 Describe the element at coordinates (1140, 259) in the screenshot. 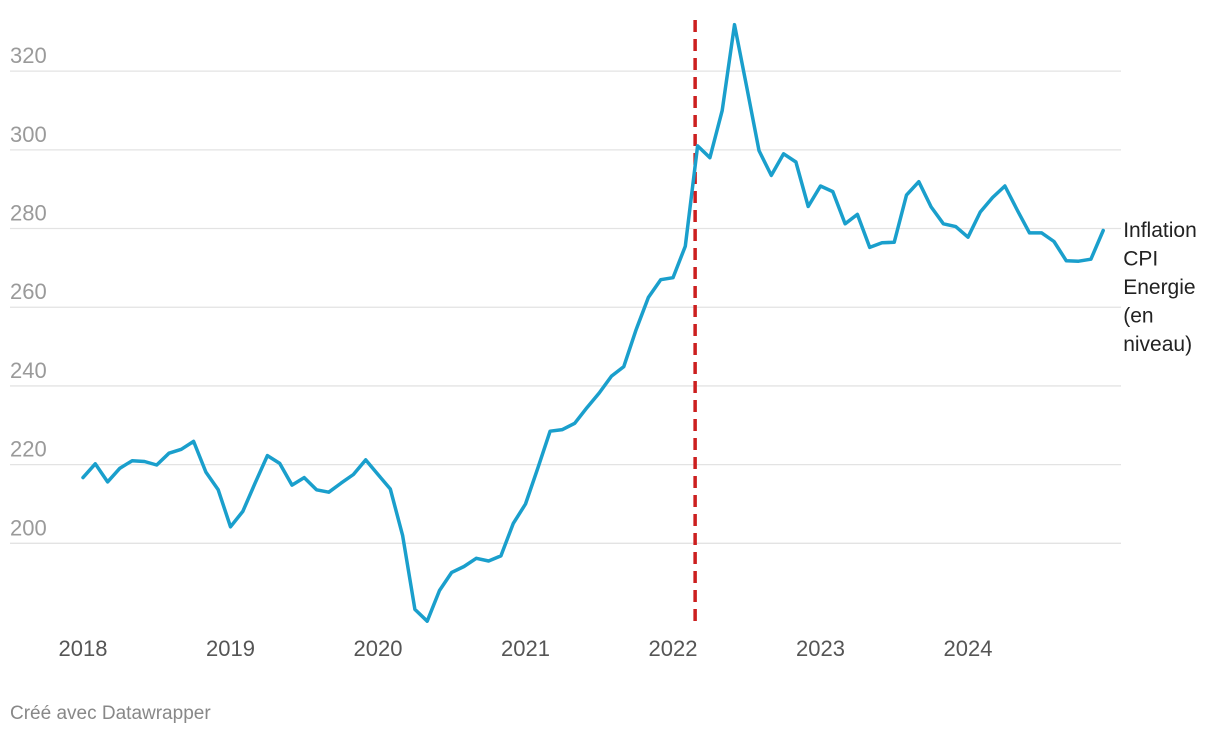

I see `series-label-line: CPI` at that location.